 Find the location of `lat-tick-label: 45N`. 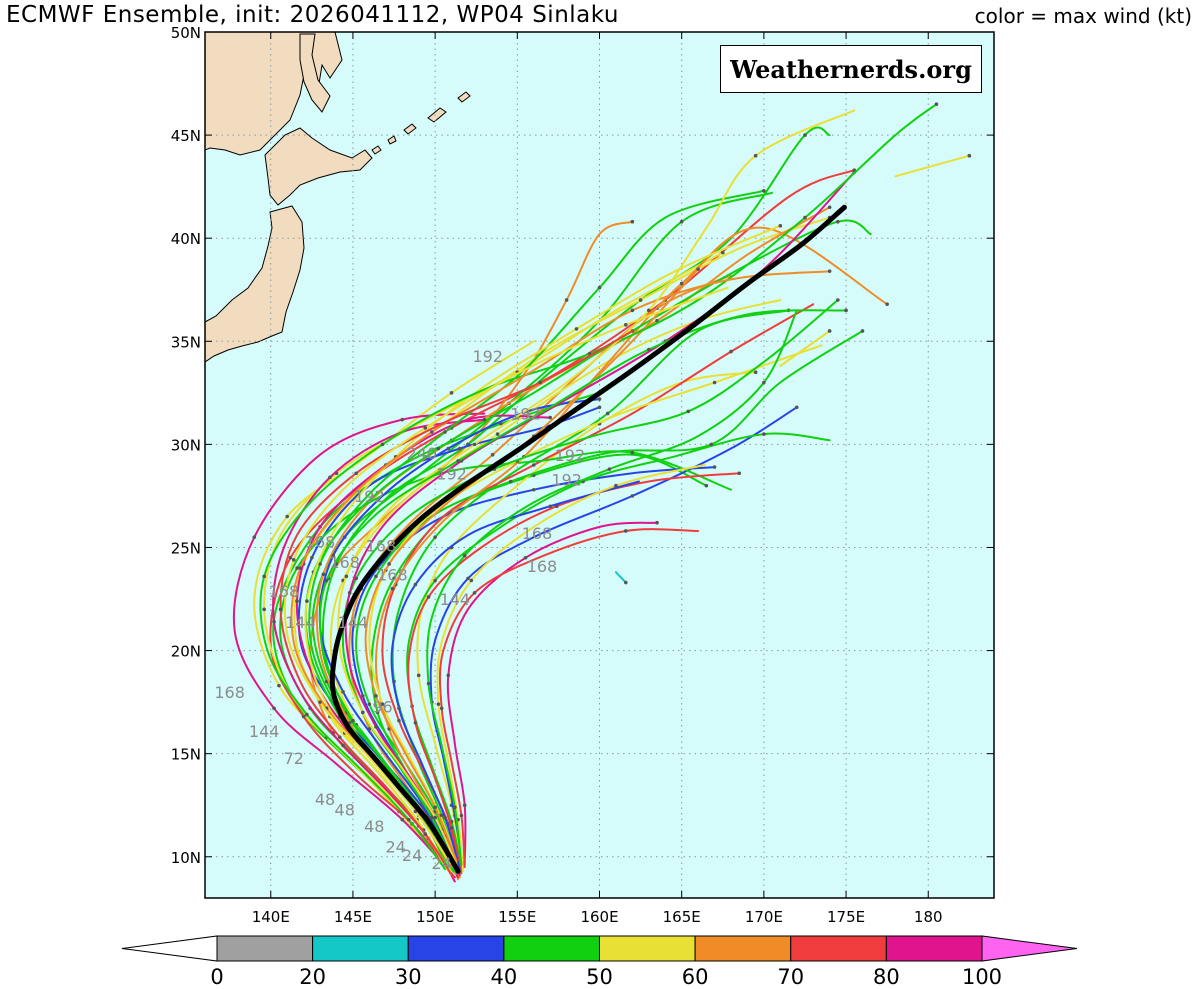

lat-tick-label: 45N is located at coordinates (186, 136).